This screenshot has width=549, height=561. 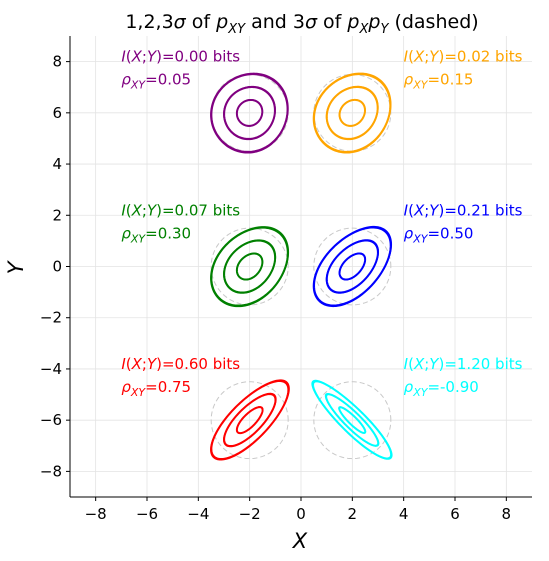 I want to click on rho-label-0: ρXY=0.05, so click(x=156, y=81).